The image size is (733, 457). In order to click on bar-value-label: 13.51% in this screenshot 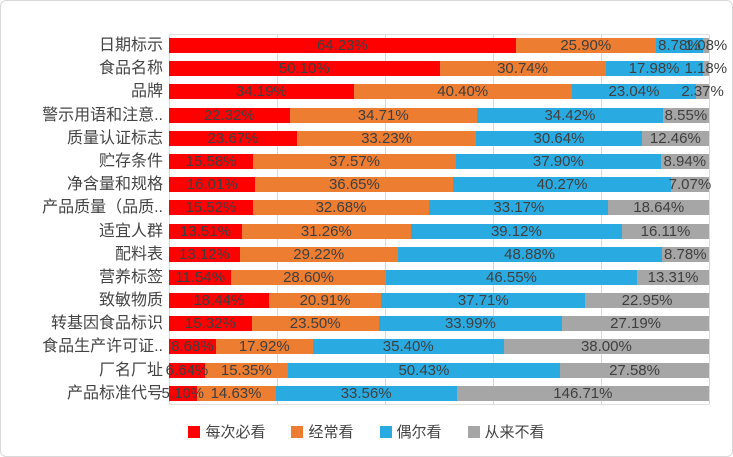, I will do `click(205, 231)`.